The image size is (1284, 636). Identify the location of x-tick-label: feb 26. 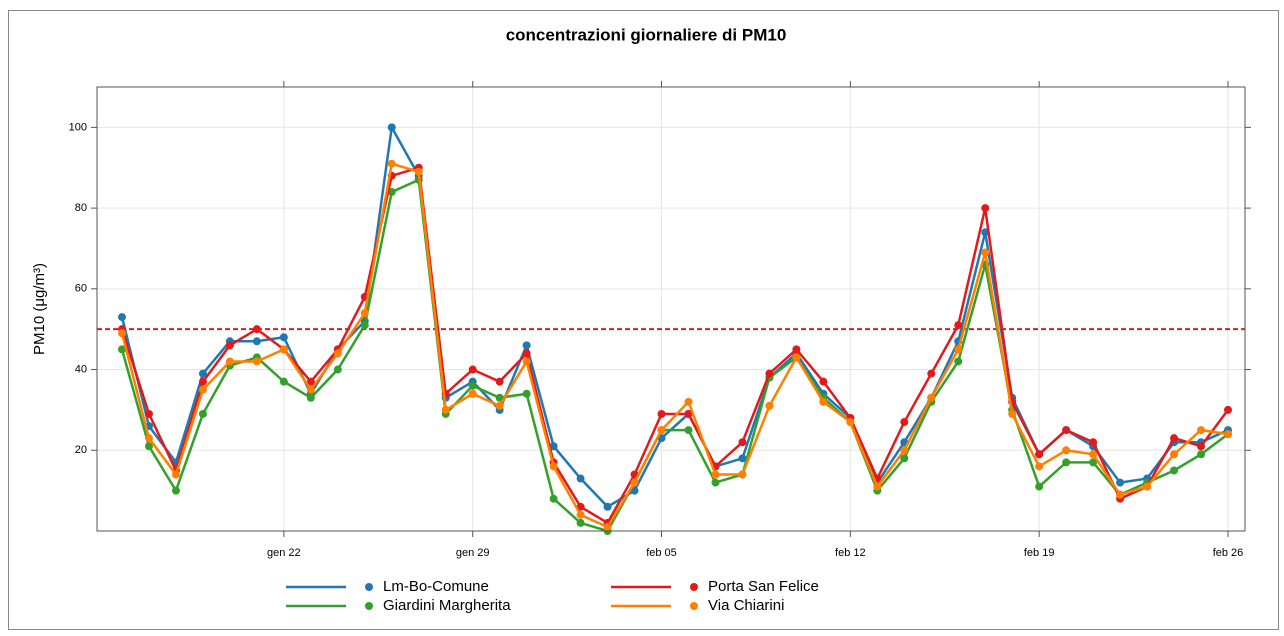
(1228, 553).